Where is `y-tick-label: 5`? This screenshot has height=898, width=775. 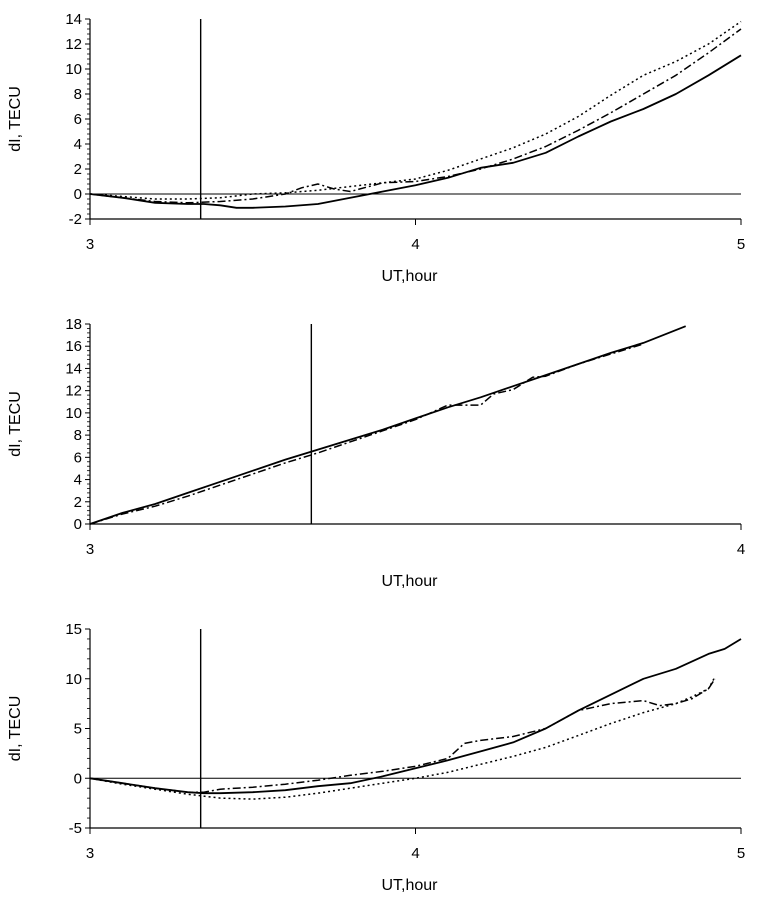
y-tick-label: 5 is located at coordinates (78, 729).